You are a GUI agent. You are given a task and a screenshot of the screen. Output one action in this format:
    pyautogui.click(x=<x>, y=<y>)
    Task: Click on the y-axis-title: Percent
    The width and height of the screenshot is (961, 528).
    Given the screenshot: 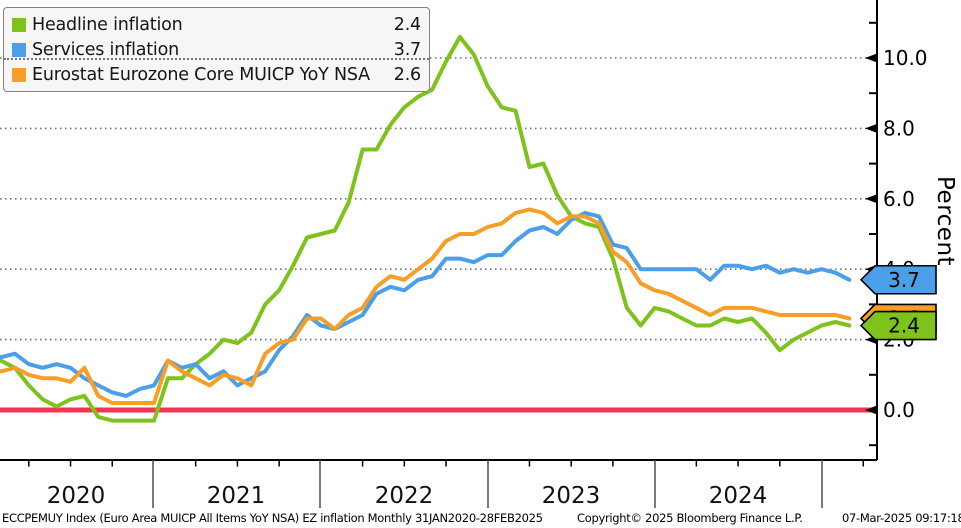 What is the action you would take?
    pyautogui.click(x=945, y=221)
    